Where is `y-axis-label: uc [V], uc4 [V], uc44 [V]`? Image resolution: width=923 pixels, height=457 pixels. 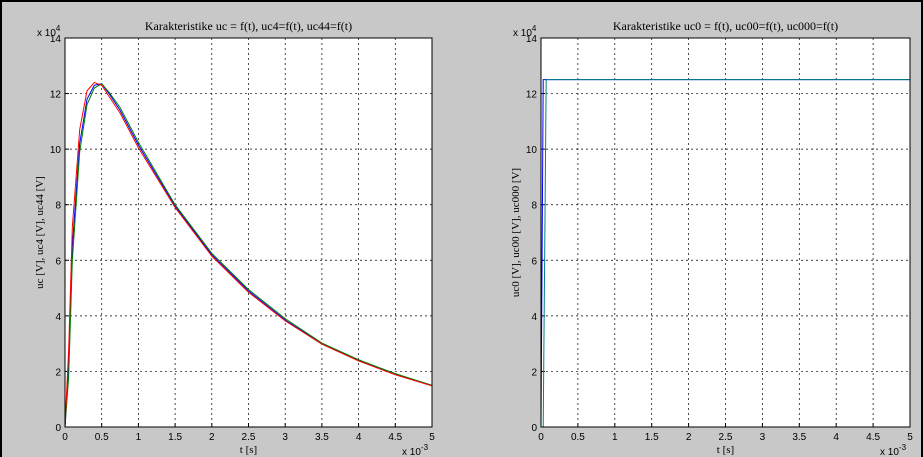
y-axis-label: uc [V], uc4 [V], uc44 [V] is located at coordinates (40, 232).